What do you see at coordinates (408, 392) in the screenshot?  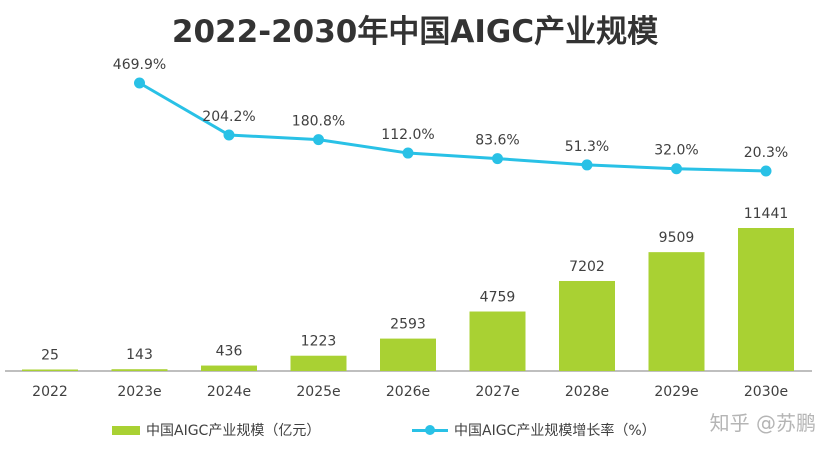 I see `x-tick-label: 2026e` at bounding box center [408, 392].